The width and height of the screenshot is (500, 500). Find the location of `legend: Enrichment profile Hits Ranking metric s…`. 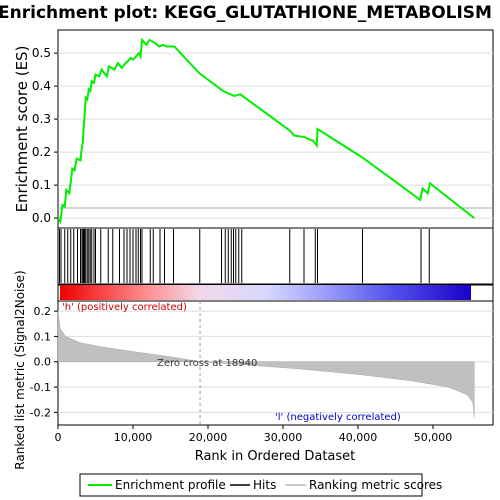

legend: Enrichment profile Hits Ranking metric s… is located at coordinates (260, 485).